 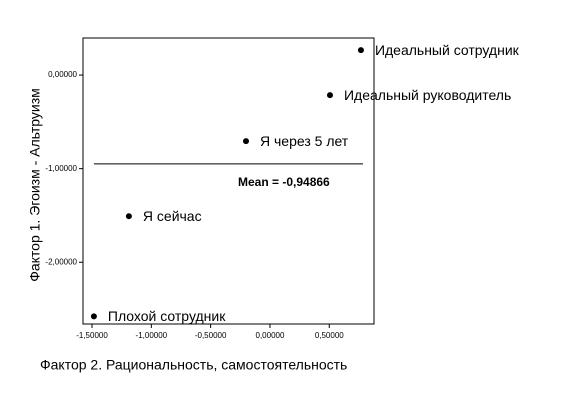 I want to click on mean-label: Mean = -0,94866, so click(x=284, y=182).